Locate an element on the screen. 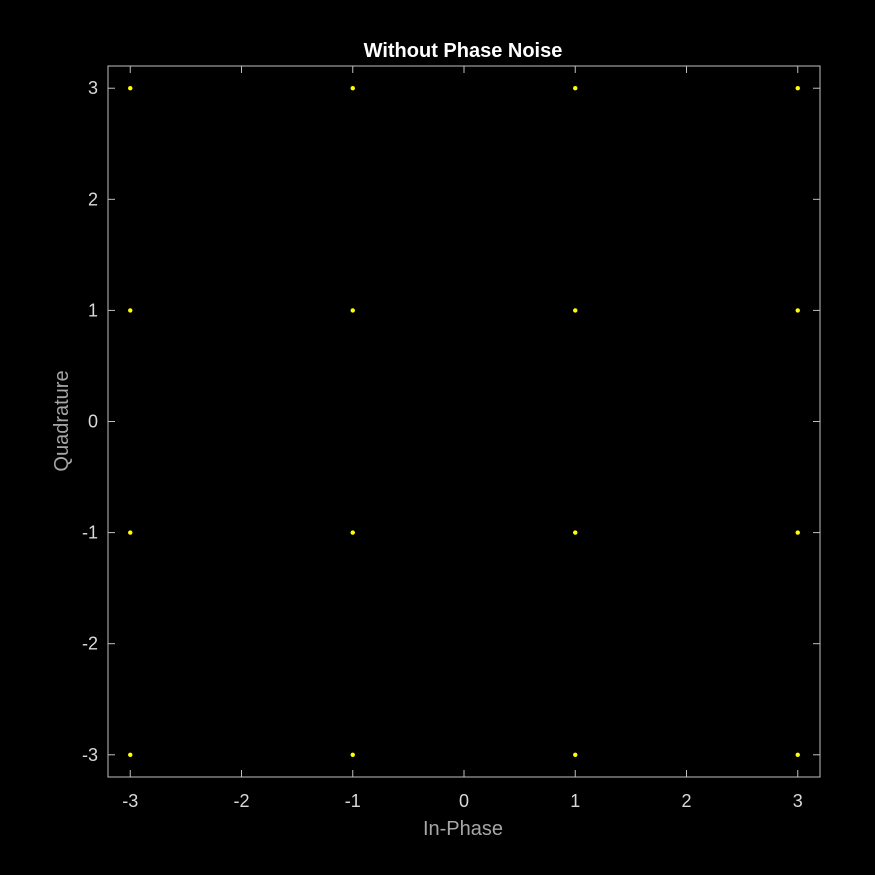 The height and width of the screenshot is (875, 875). y-tick-label: -1 is located at coordinates (90, 533).